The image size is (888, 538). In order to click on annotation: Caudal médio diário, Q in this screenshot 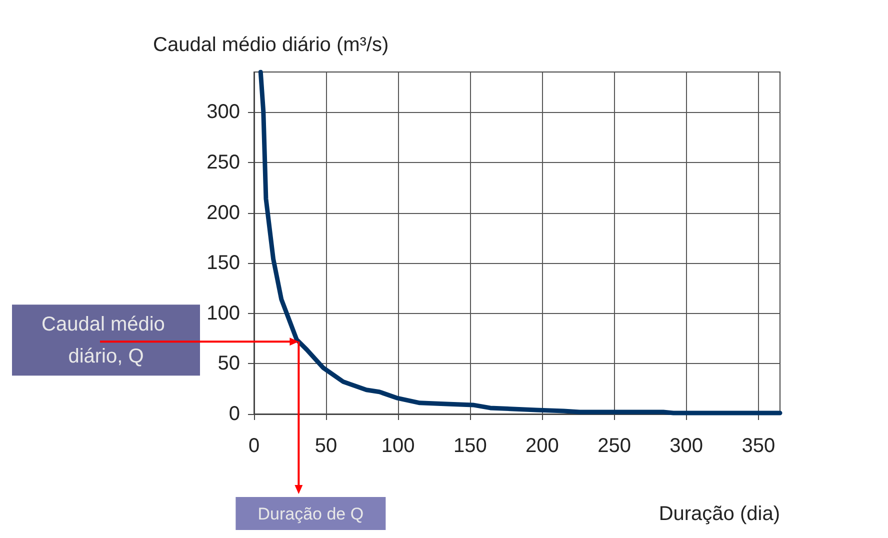, I will do `click(106, 341)`.